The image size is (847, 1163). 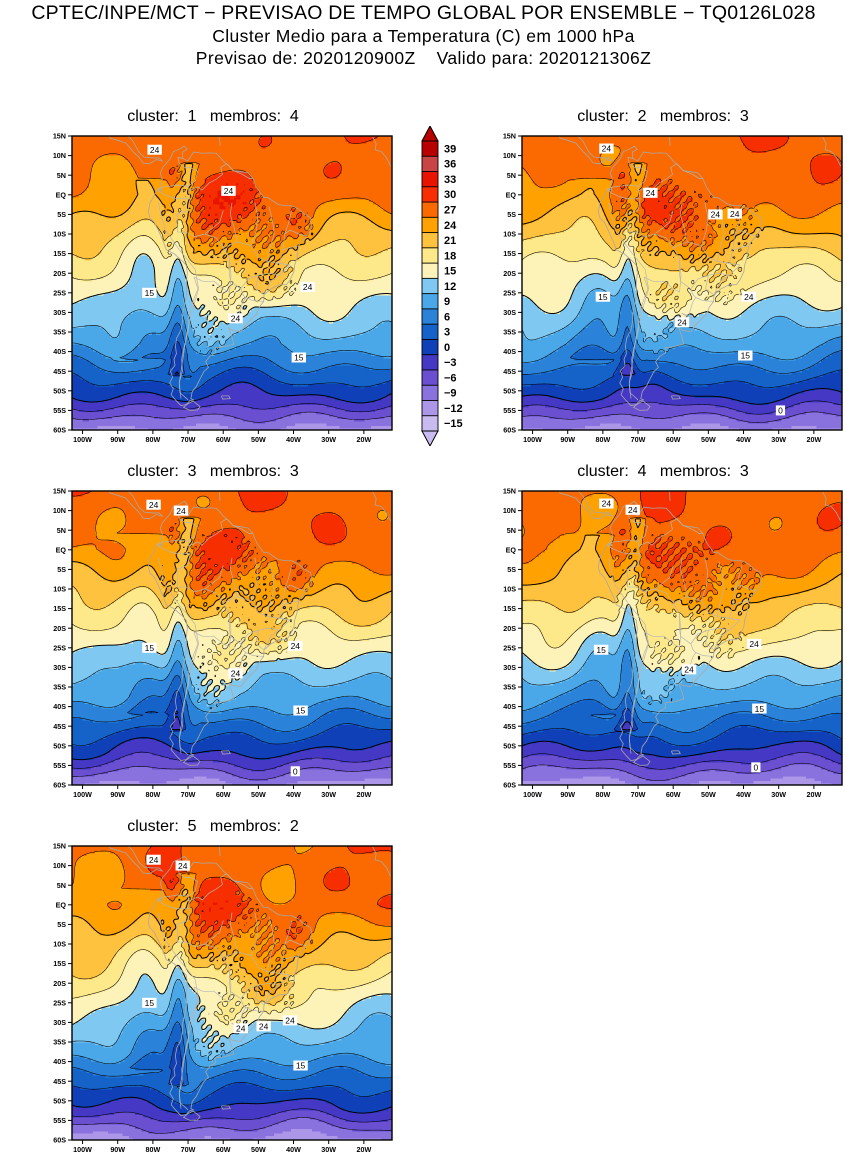 What do you see at coordinates (213, 472) in the screenshot?
I see `panel-title-3: cluster: 3 membros: 3` at bounding box center [213, 472].